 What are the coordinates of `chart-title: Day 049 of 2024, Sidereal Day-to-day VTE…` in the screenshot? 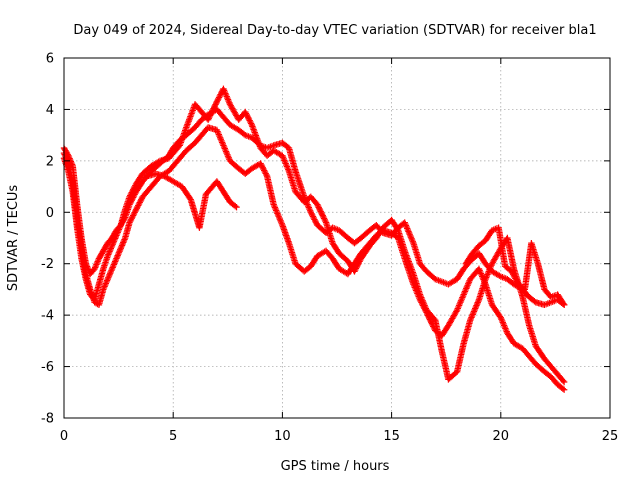 It's located at (334, 30).